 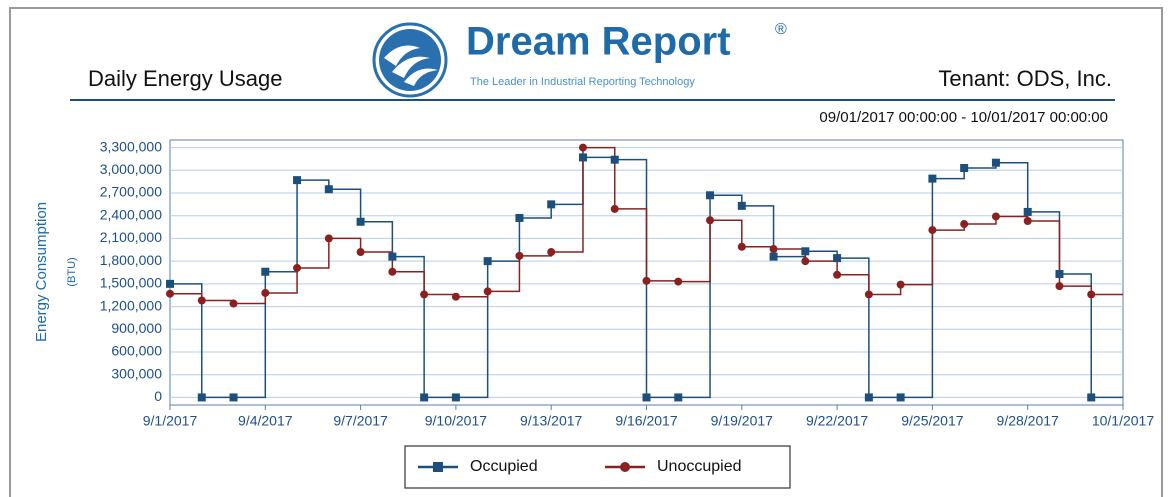 I want to click on y-tick-label: 3,000,000, so click(x=131, y=169).